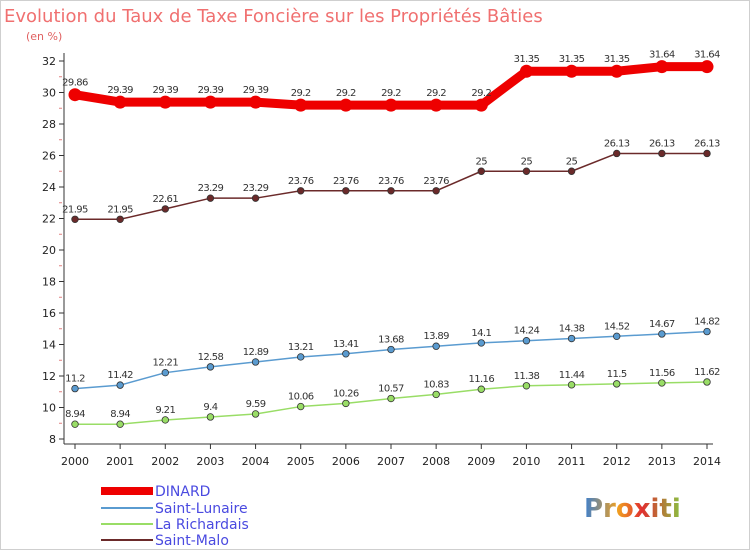  Describe the element at coordinates (527, 331) in the screenshot. I see `data-label: 14.24` at that location.